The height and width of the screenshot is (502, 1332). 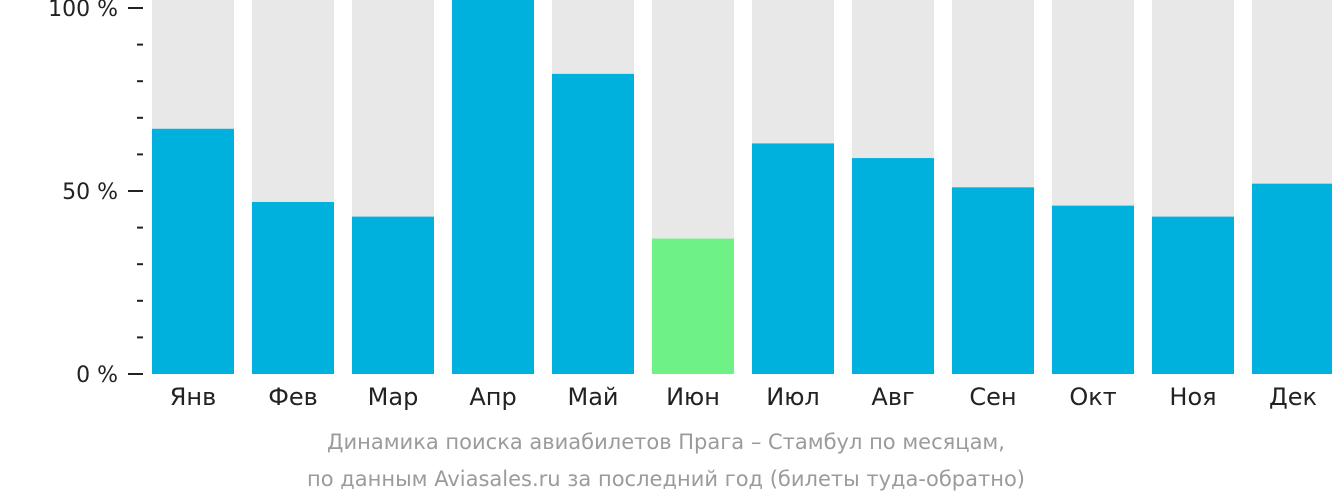 What do you see at coordinates (993, 280) in the screenshot?
I see `bar-Сен` at bounding box center [993, 280].